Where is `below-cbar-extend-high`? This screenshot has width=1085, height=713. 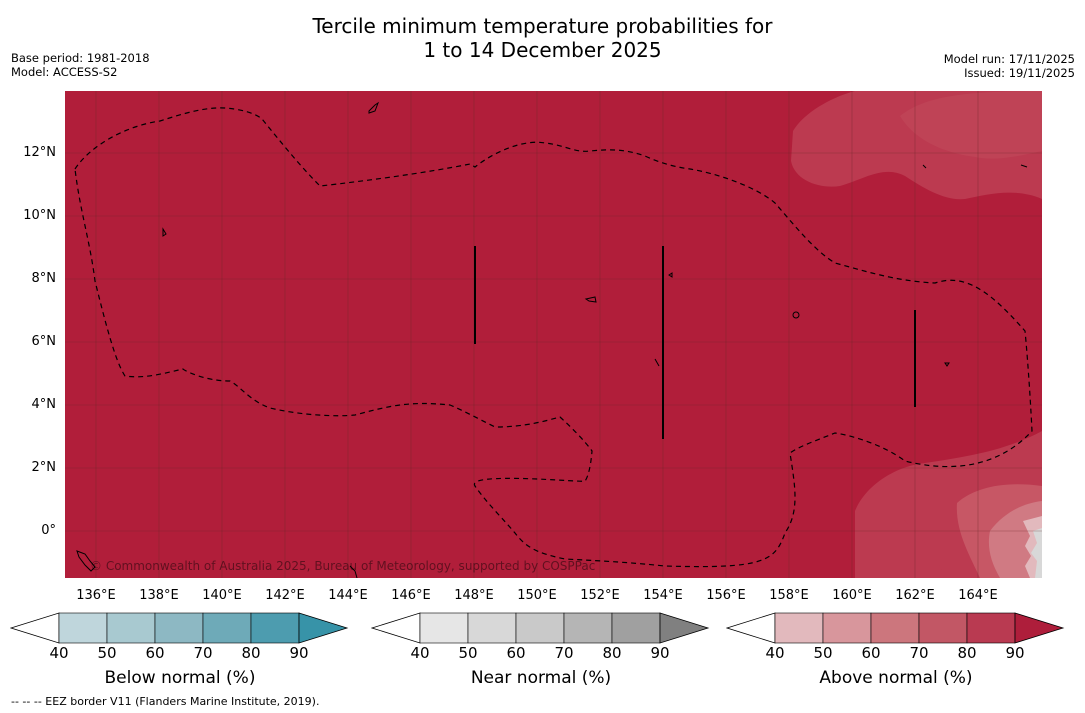
below-cbar-extend-high is located at coordinates (323, 628).